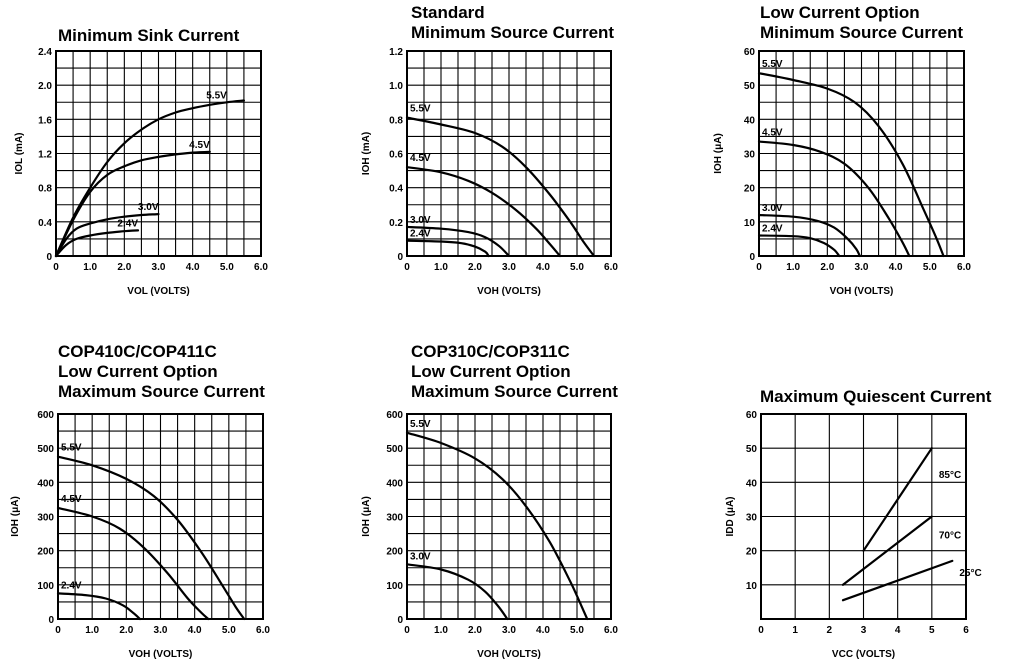 The image size is (1016, 663). I want to click on series-line-70C, so click(887, 550).